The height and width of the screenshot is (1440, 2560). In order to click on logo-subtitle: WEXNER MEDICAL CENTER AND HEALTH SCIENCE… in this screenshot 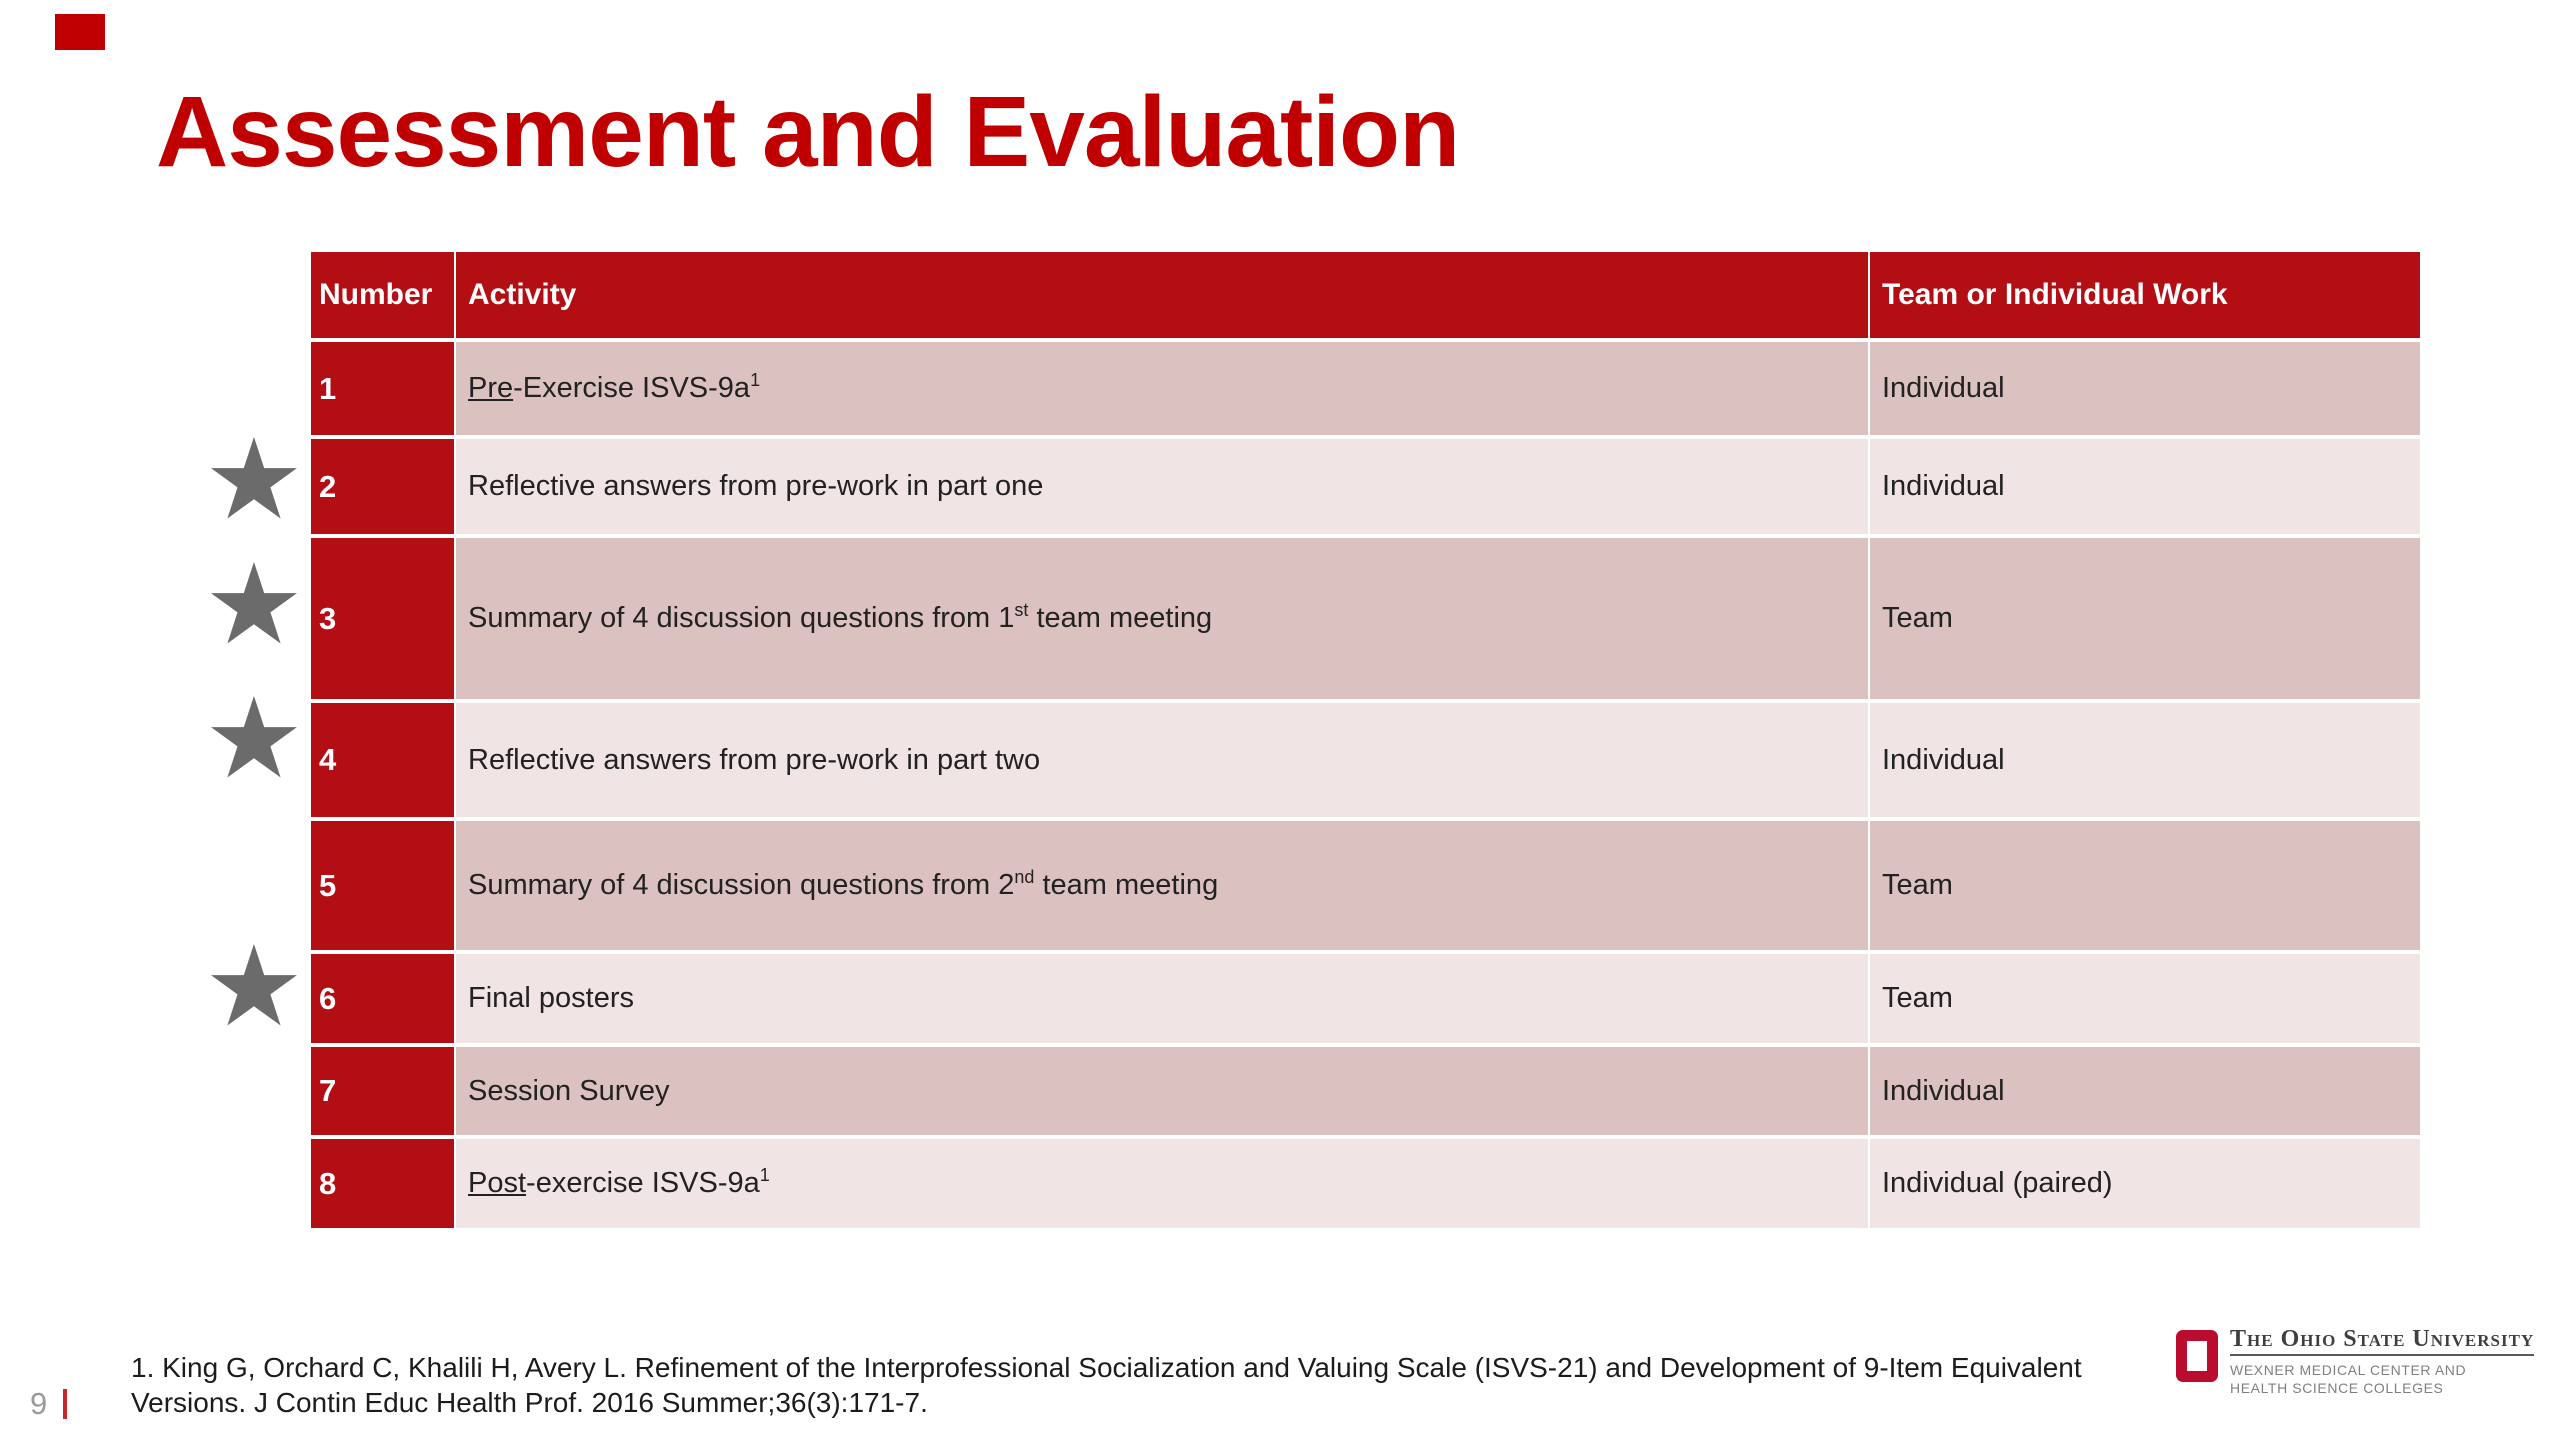, I will do `click(2382, 1379)`.